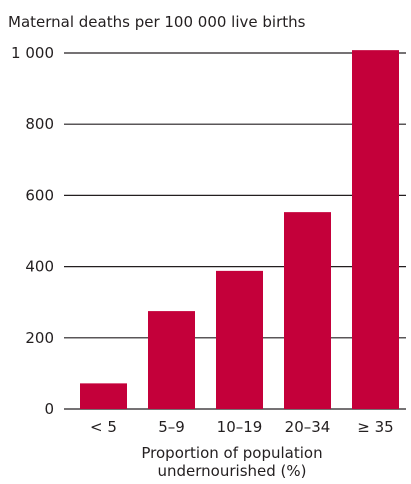 This screenshot has height=484, width=411. What do you see at coordinates (375, 427) in the screenshot?
I see `x-tick-label: ≥ 35` at bounding box center [375, 427].